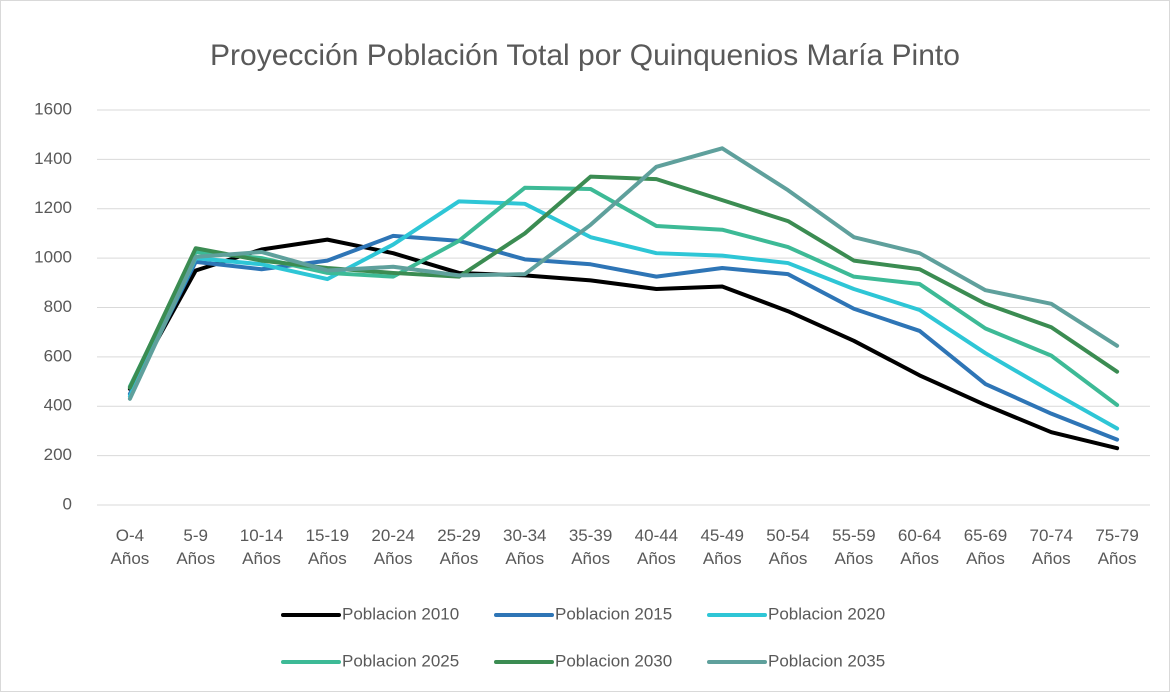  I want to click on x-tick-label: 30-34 Años, so click(525, 547).